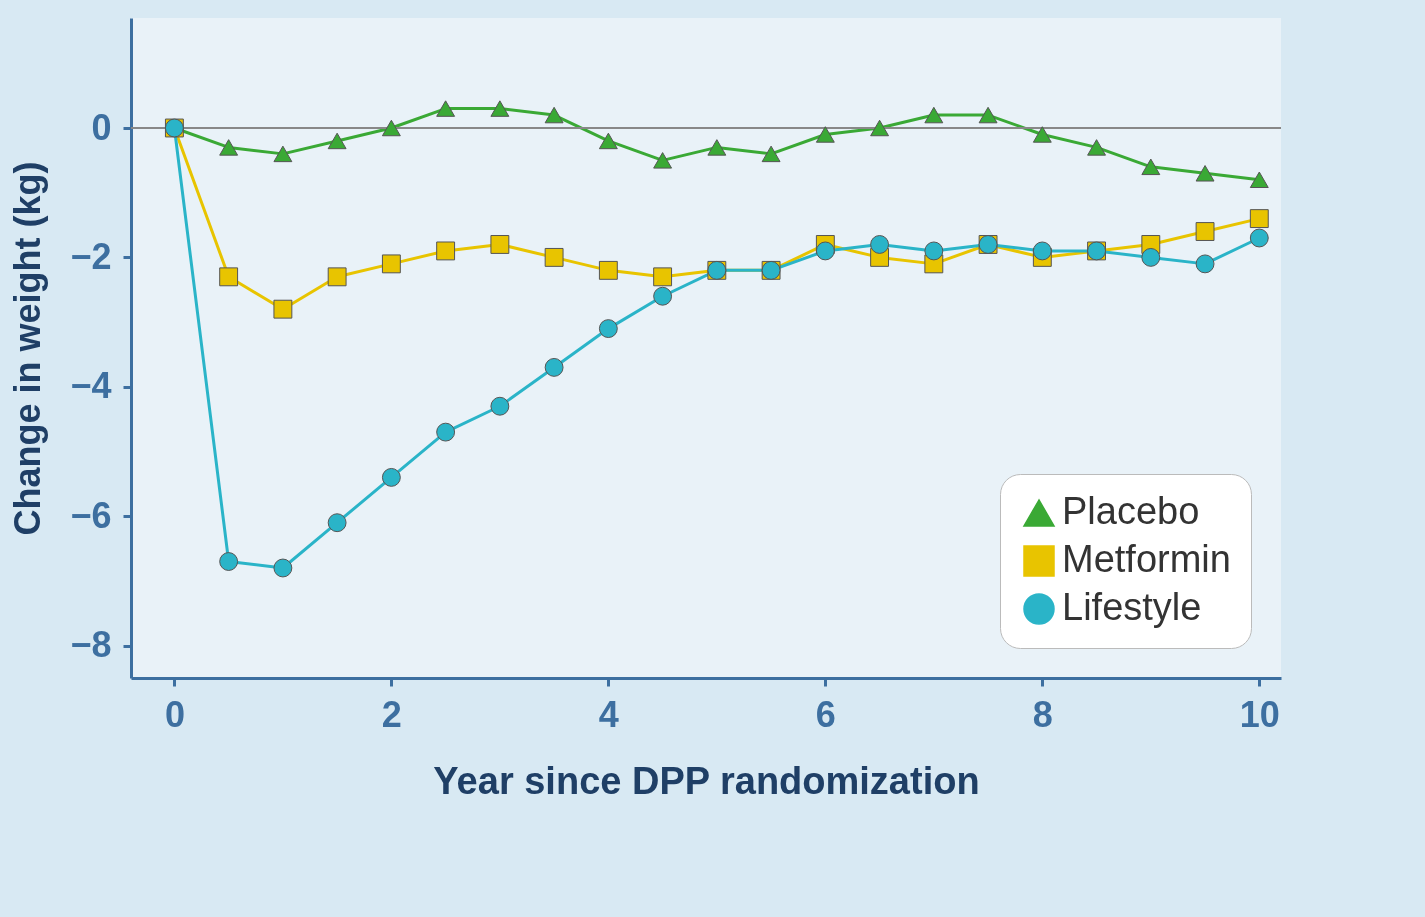  Describe the element at coordinates (1042, 714) in the screenshot. I see `x-tick-label: 8` at that location.